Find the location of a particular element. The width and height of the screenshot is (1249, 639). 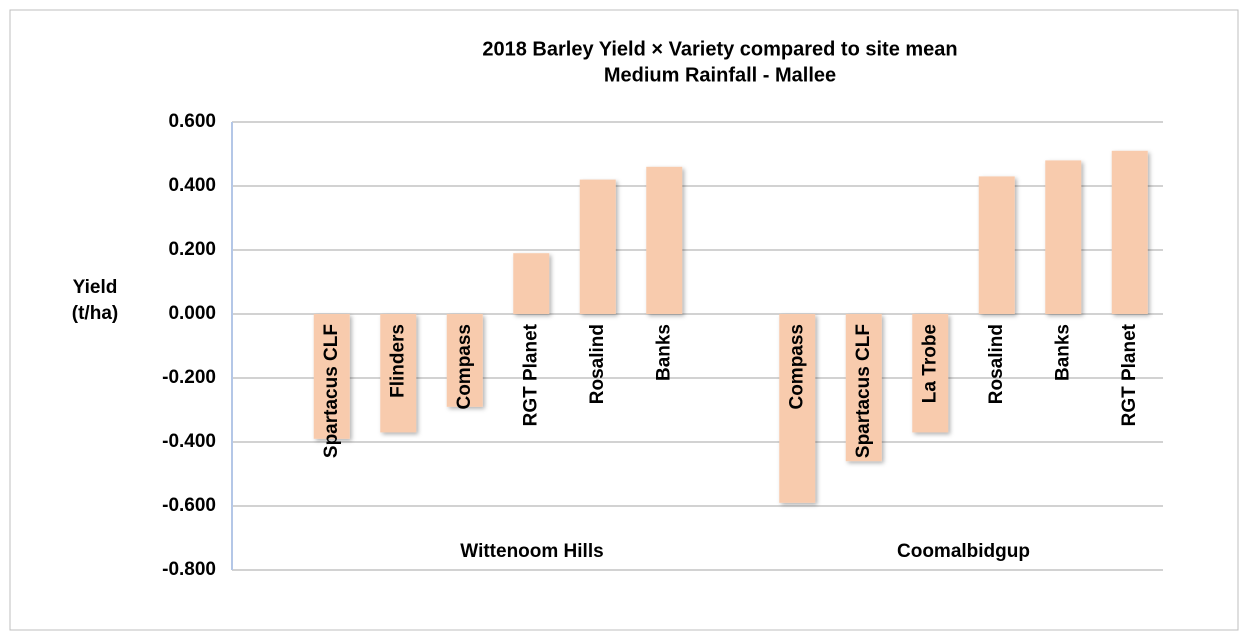

y-tick-label: -0.400 is located at coordinates (189, 441).